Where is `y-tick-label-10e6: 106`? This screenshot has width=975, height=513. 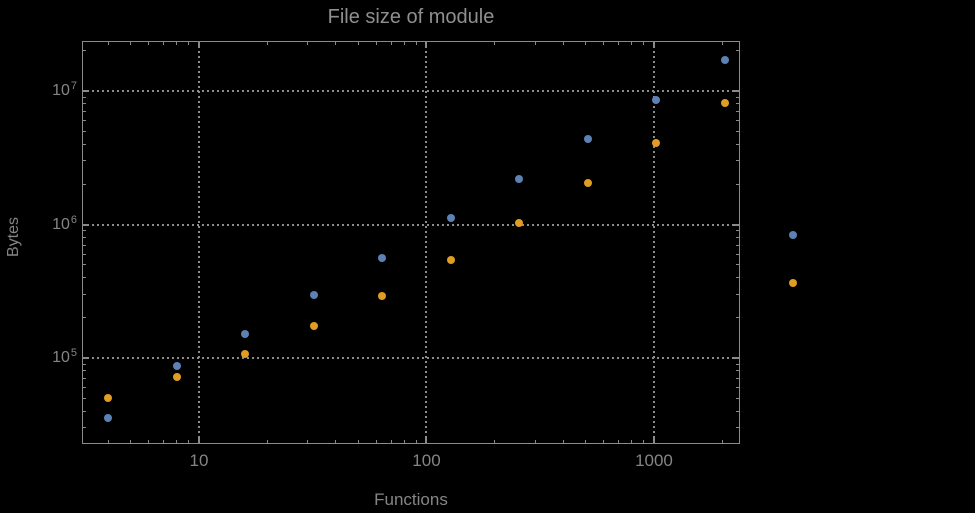 y-tick-label-10e6: 106 is located at coordinates (48, 223).